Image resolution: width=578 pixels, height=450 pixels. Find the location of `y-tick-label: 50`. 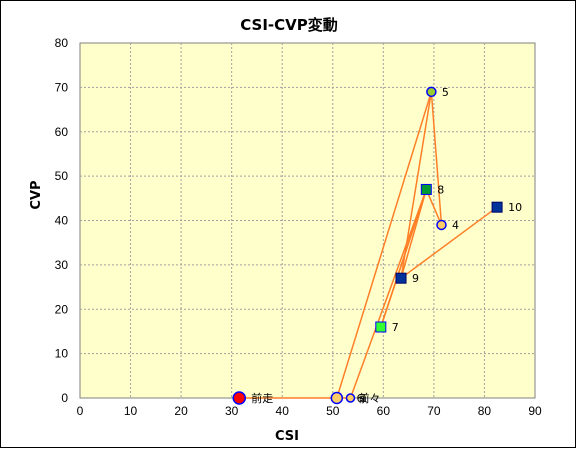

y-tick-label: 50 is located at coordinates (62, 176).